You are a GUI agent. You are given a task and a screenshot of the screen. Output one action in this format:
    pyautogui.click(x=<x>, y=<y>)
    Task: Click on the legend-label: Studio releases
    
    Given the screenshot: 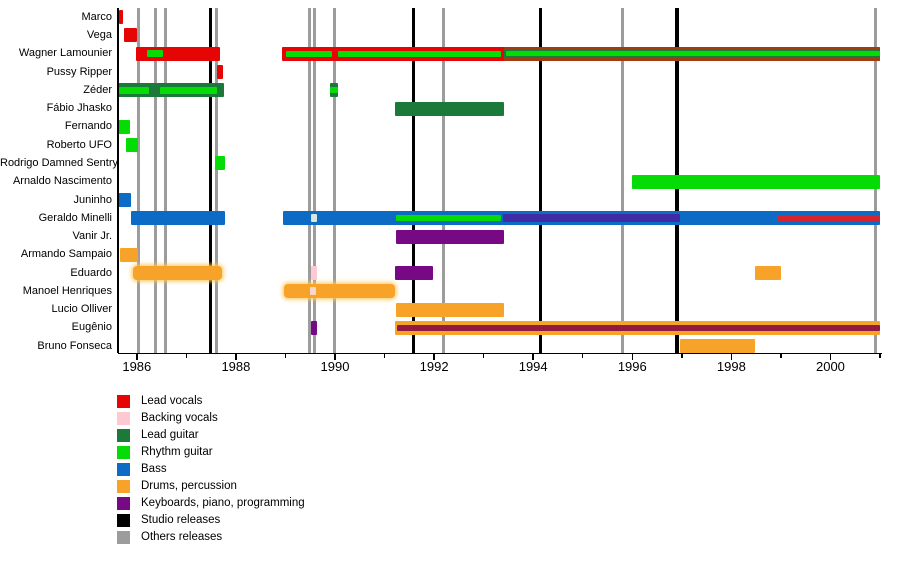 What is the action you would take?
    pyautogui.click(x=181, y=519)
    